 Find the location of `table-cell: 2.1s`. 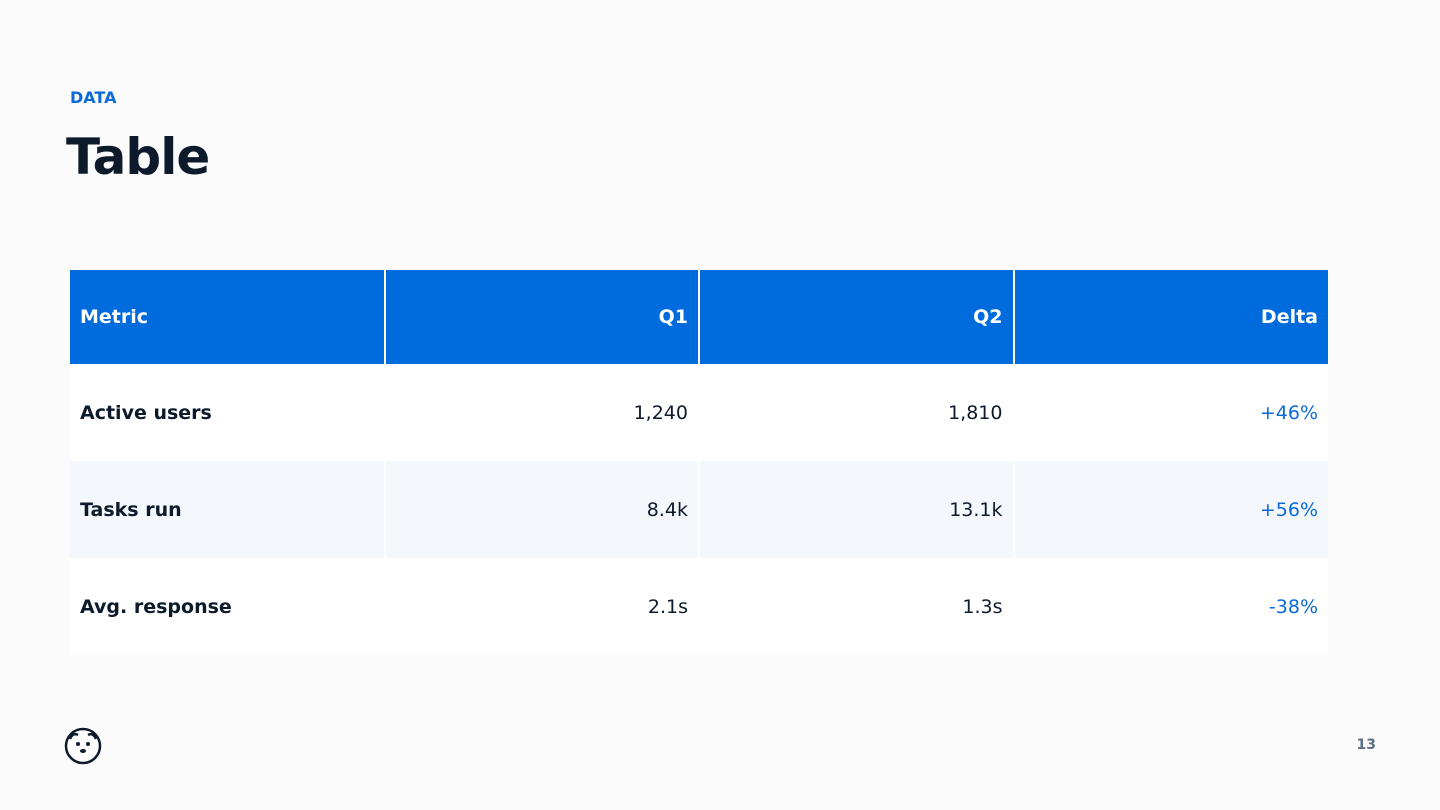

table-cell: 2.1s is located at coordinates (542, 606).